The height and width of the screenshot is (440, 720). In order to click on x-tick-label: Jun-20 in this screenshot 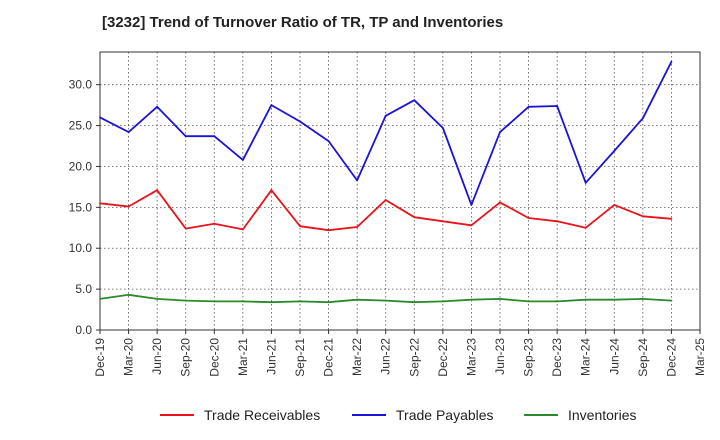, I will do `click(157, 356)`.